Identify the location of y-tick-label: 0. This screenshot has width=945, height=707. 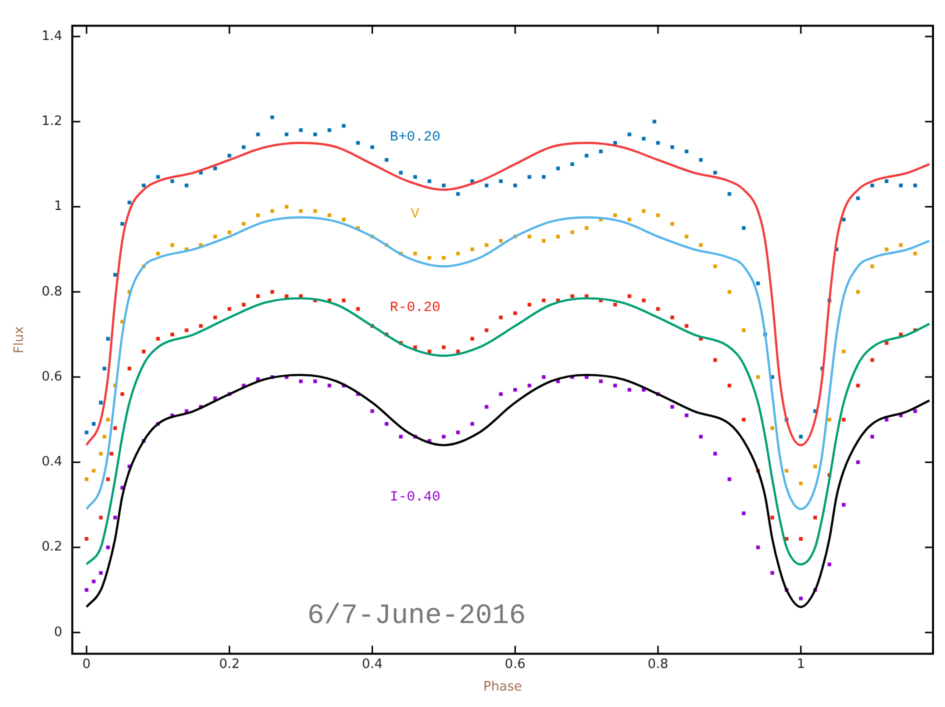
(58, 632).